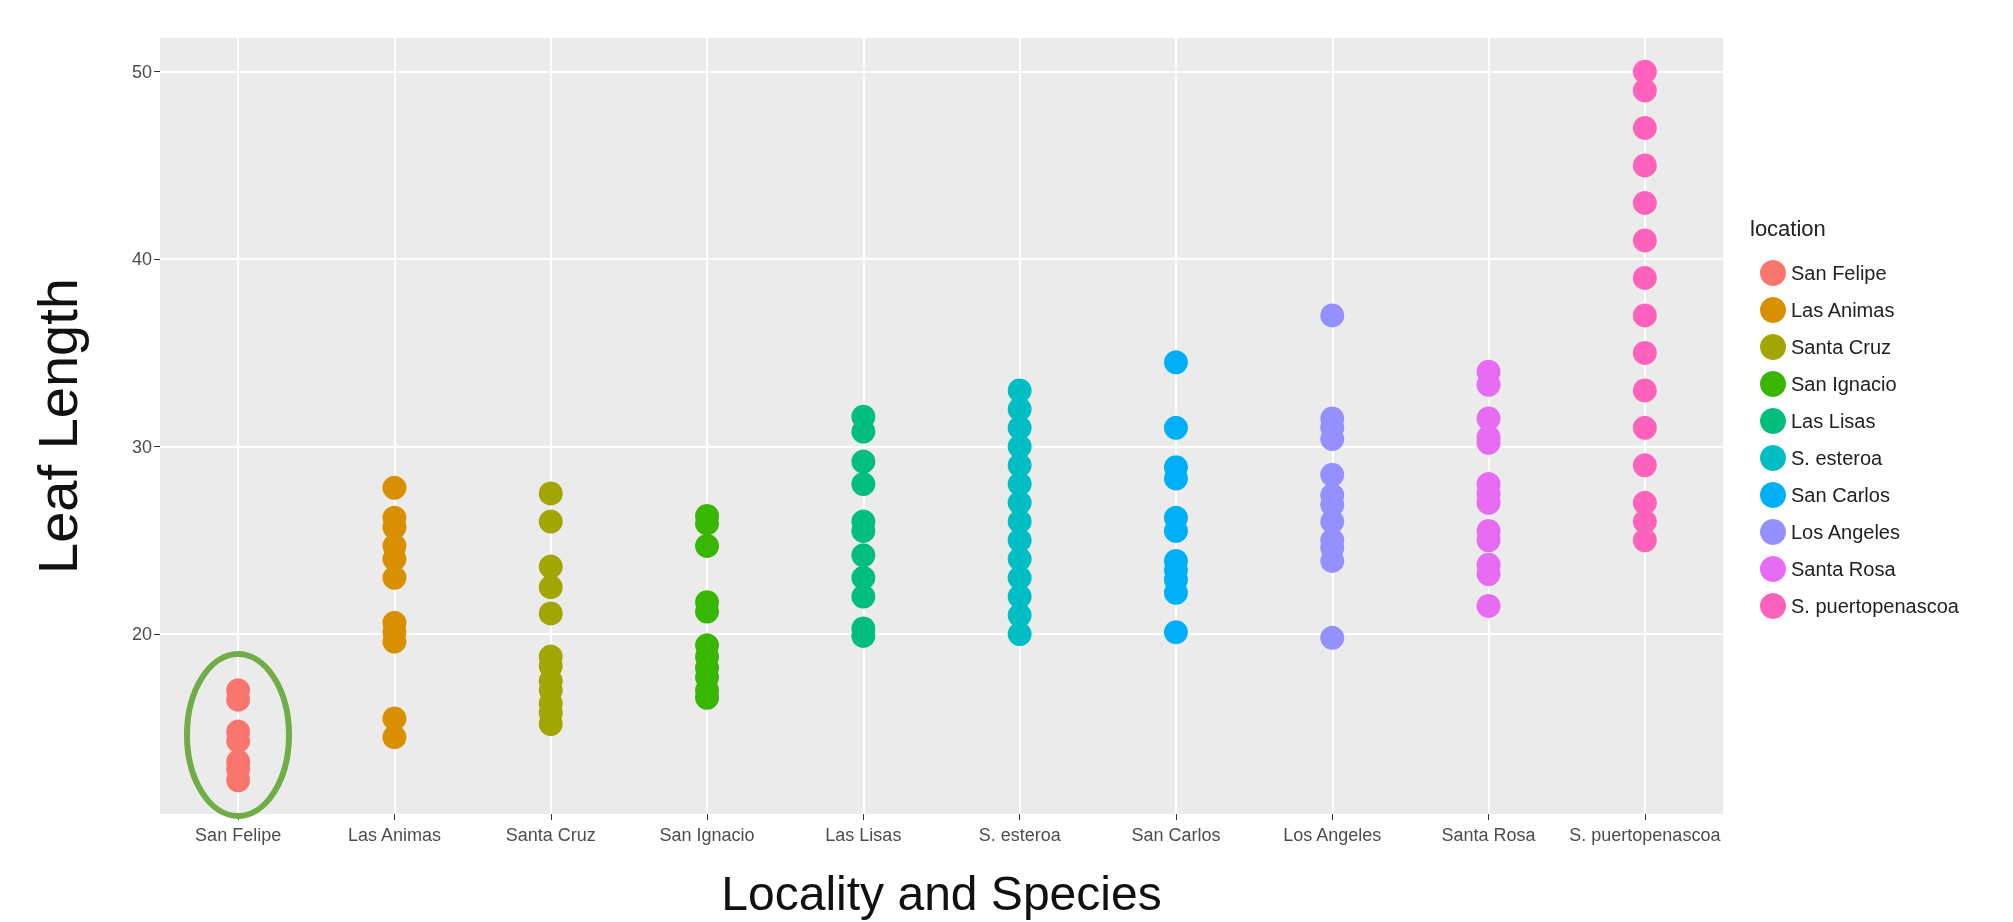 Image resolution: width=2013 pixels, height=922 pixels. I want to click on x-tick-label: Santa Cruz, so click(550, 835).